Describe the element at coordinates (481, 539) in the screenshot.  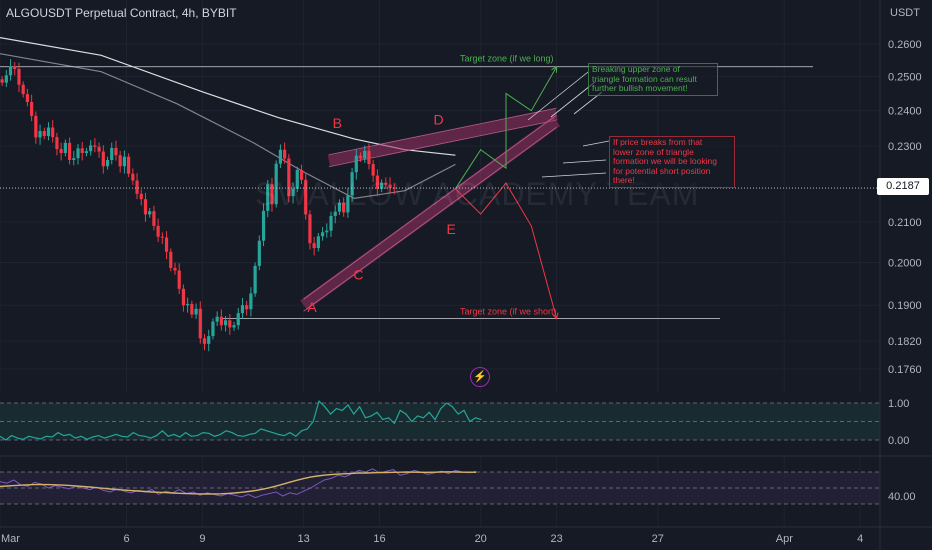
I see `x-tick-label: 20` at that location.